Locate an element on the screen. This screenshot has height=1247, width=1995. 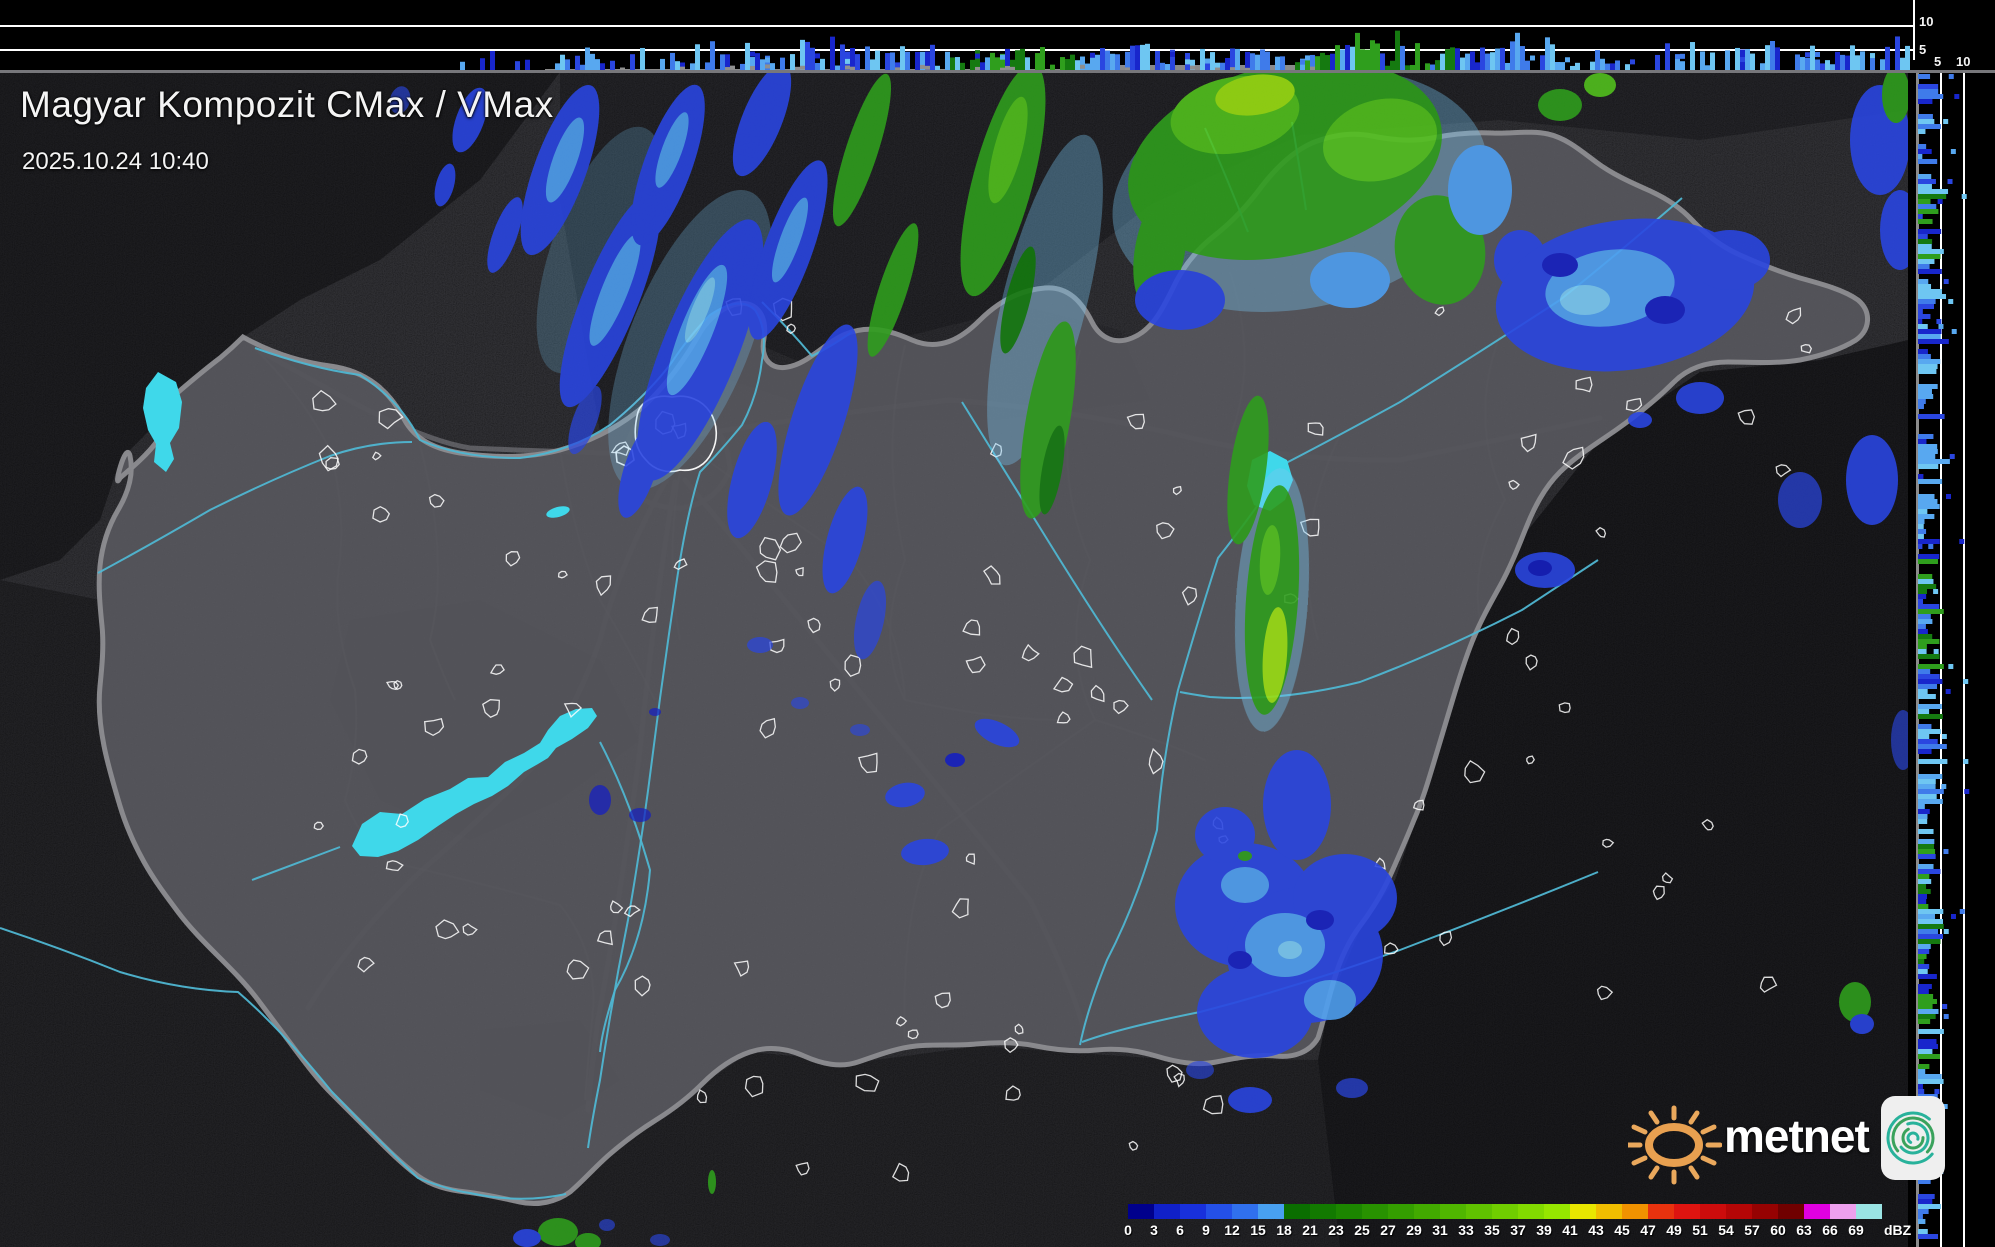
scale-tick-label: 47 is located at coordinates (1648, 1230).